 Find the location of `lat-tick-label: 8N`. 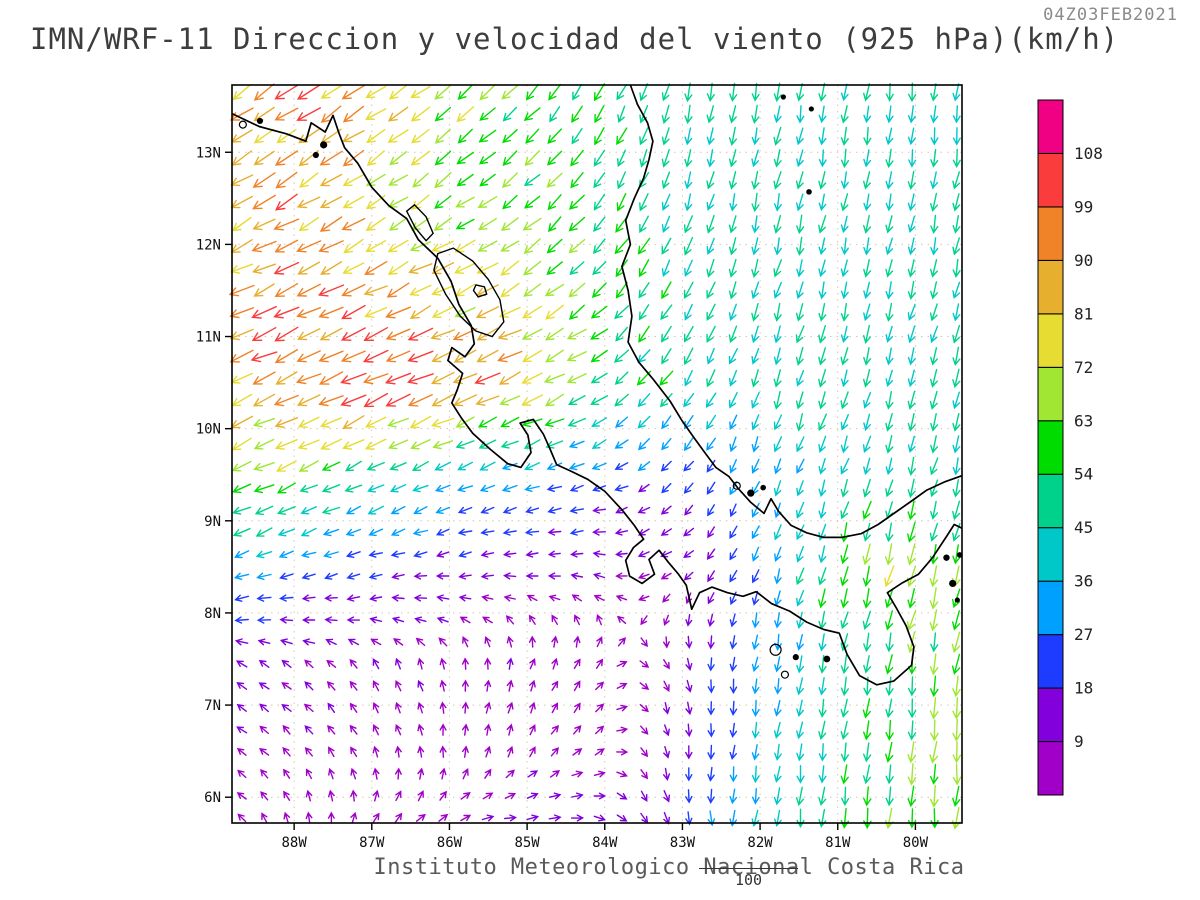

lat-tick-label: 8N is located at coordinates (212, 614).